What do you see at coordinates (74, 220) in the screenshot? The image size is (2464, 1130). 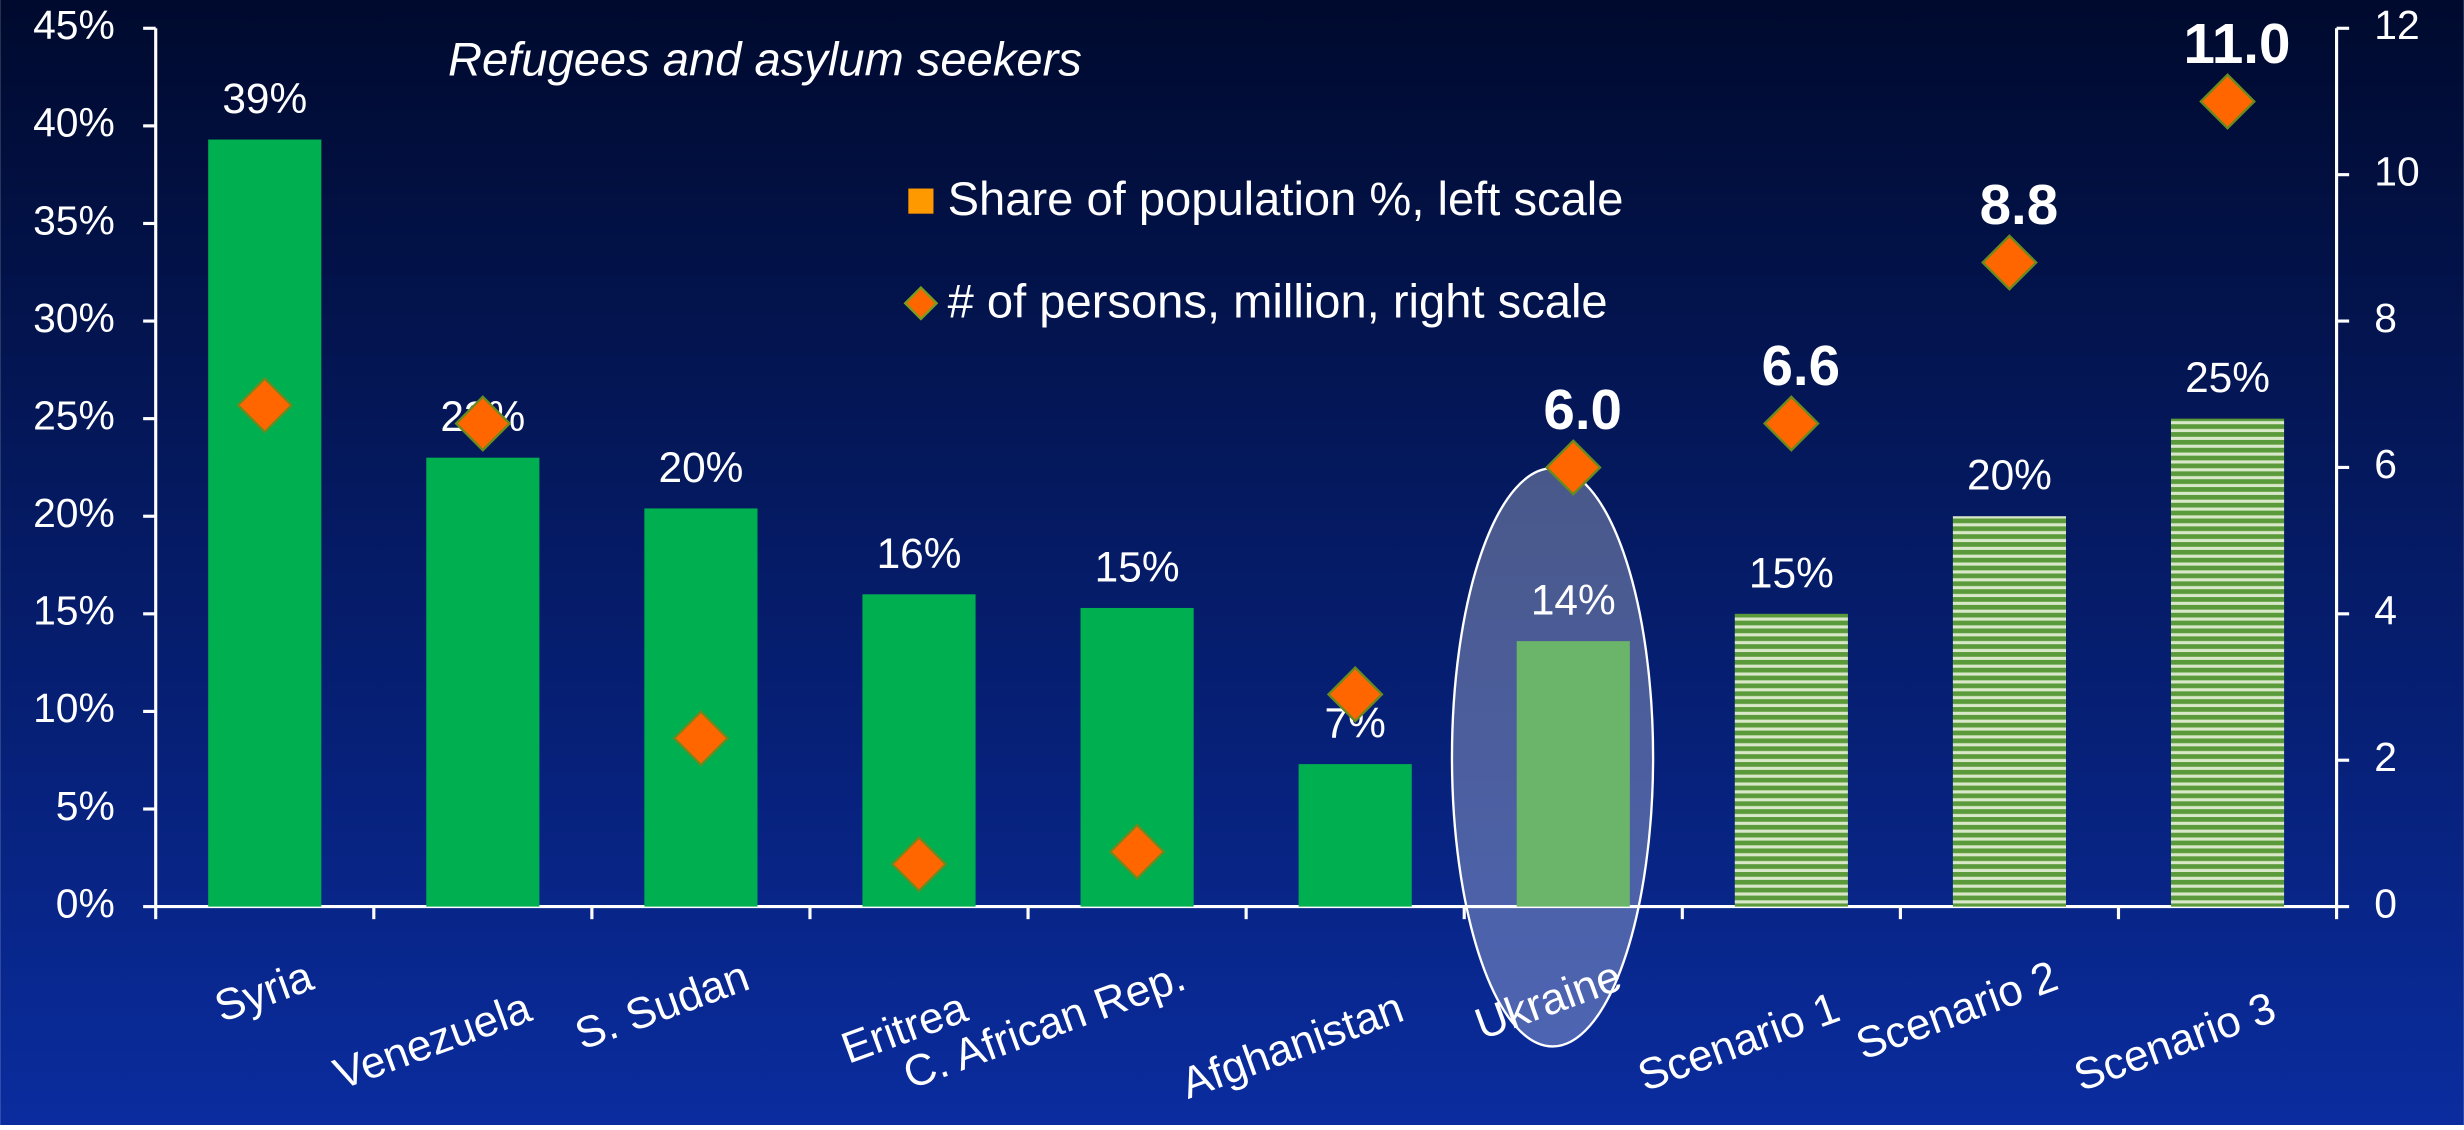 I see `y-tick-label: 35%` at bounding box center [74, 220].